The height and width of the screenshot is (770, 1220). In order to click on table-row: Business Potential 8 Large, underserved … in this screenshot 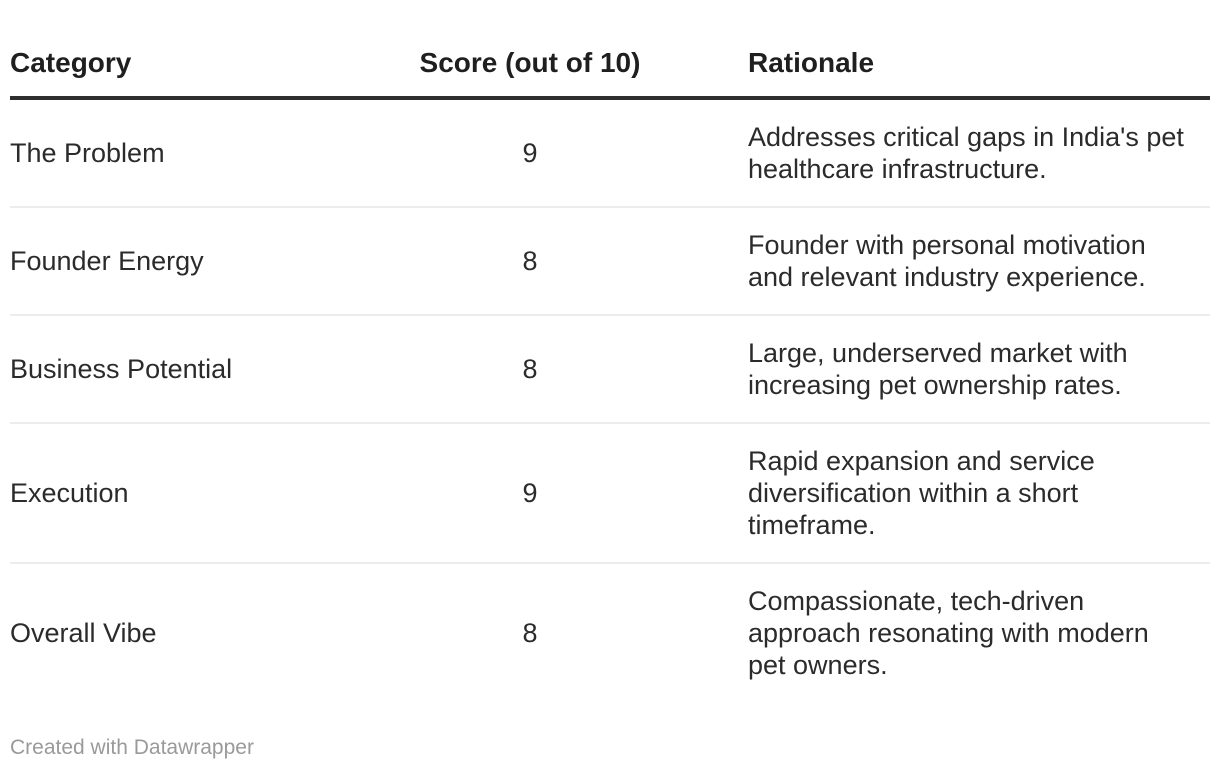, I will do `click(610, 369)`.